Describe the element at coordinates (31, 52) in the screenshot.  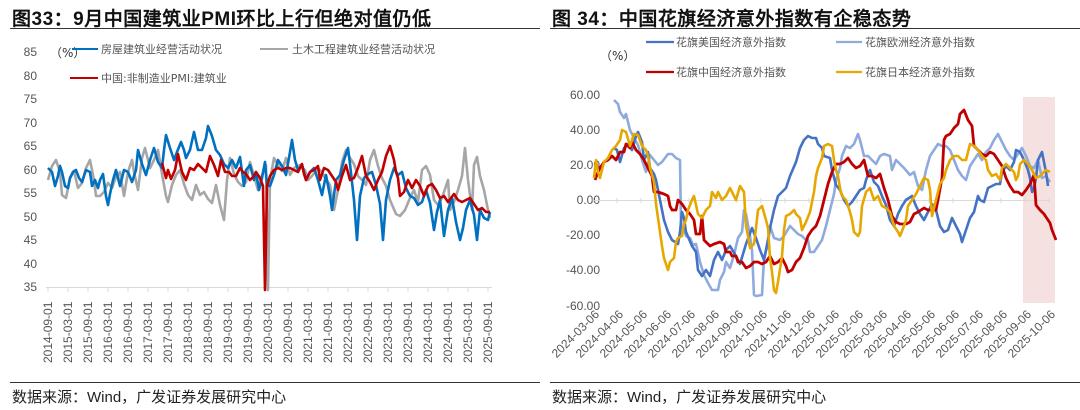
I see `svg-text: 85` at that location.